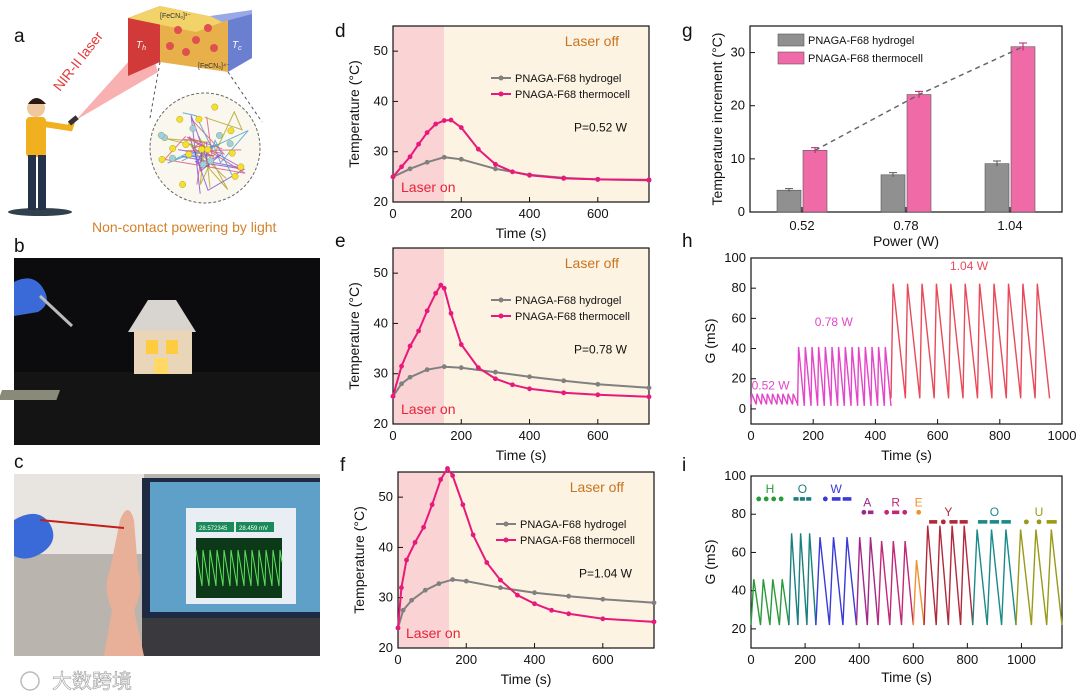  Describe the element at coordinates (530, 213) in the screenshot. I see `x-tick-label: 400` at that location.